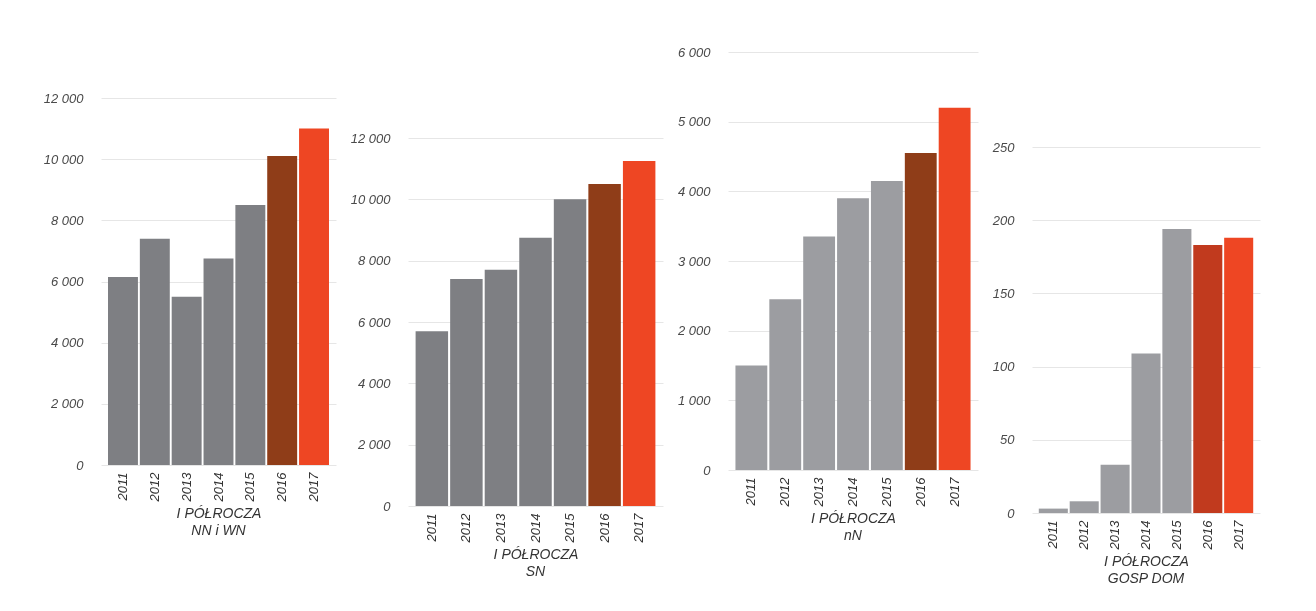 Image resolution: width=1316 pixels, height=611 pixels. What do you see at coordinates (536, 570) in the screenshot?
I see `text: SN` at bounding box center [536, 570].